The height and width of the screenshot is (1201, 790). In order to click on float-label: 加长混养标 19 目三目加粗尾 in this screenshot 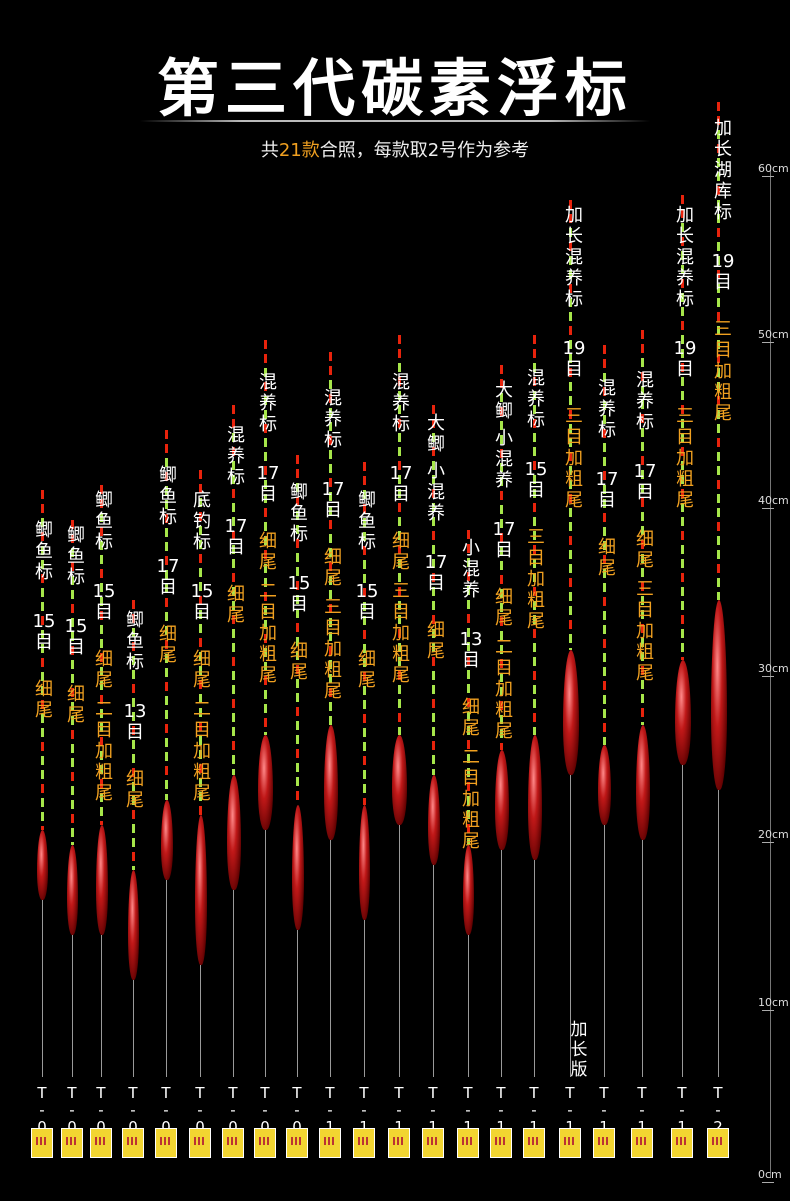, I will do `click(574, 362)`.